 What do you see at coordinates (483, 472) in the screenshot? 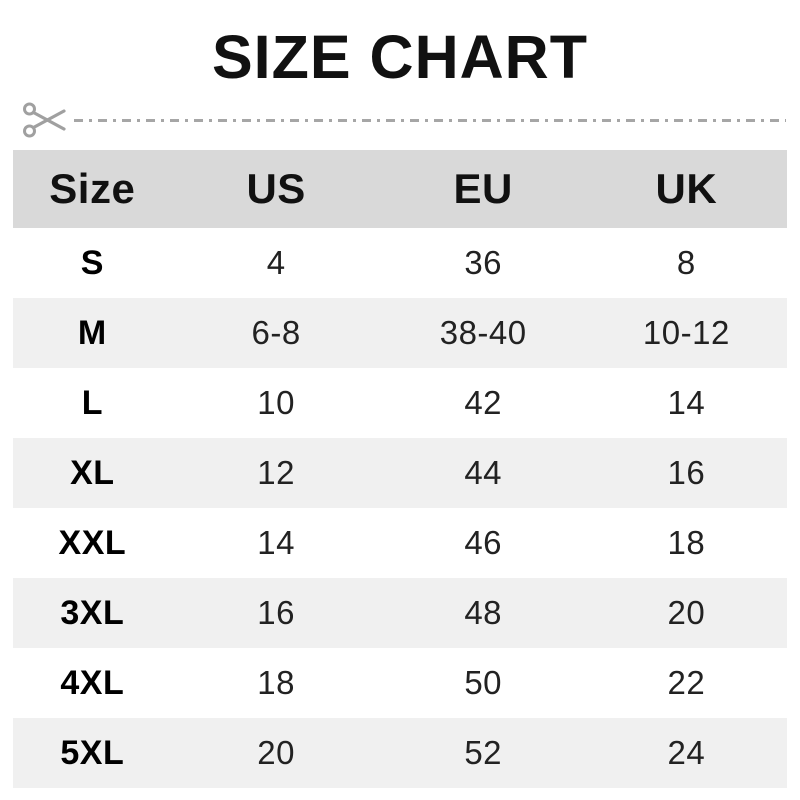
I see `eu-value: 44` at bounding box center [483, 472].